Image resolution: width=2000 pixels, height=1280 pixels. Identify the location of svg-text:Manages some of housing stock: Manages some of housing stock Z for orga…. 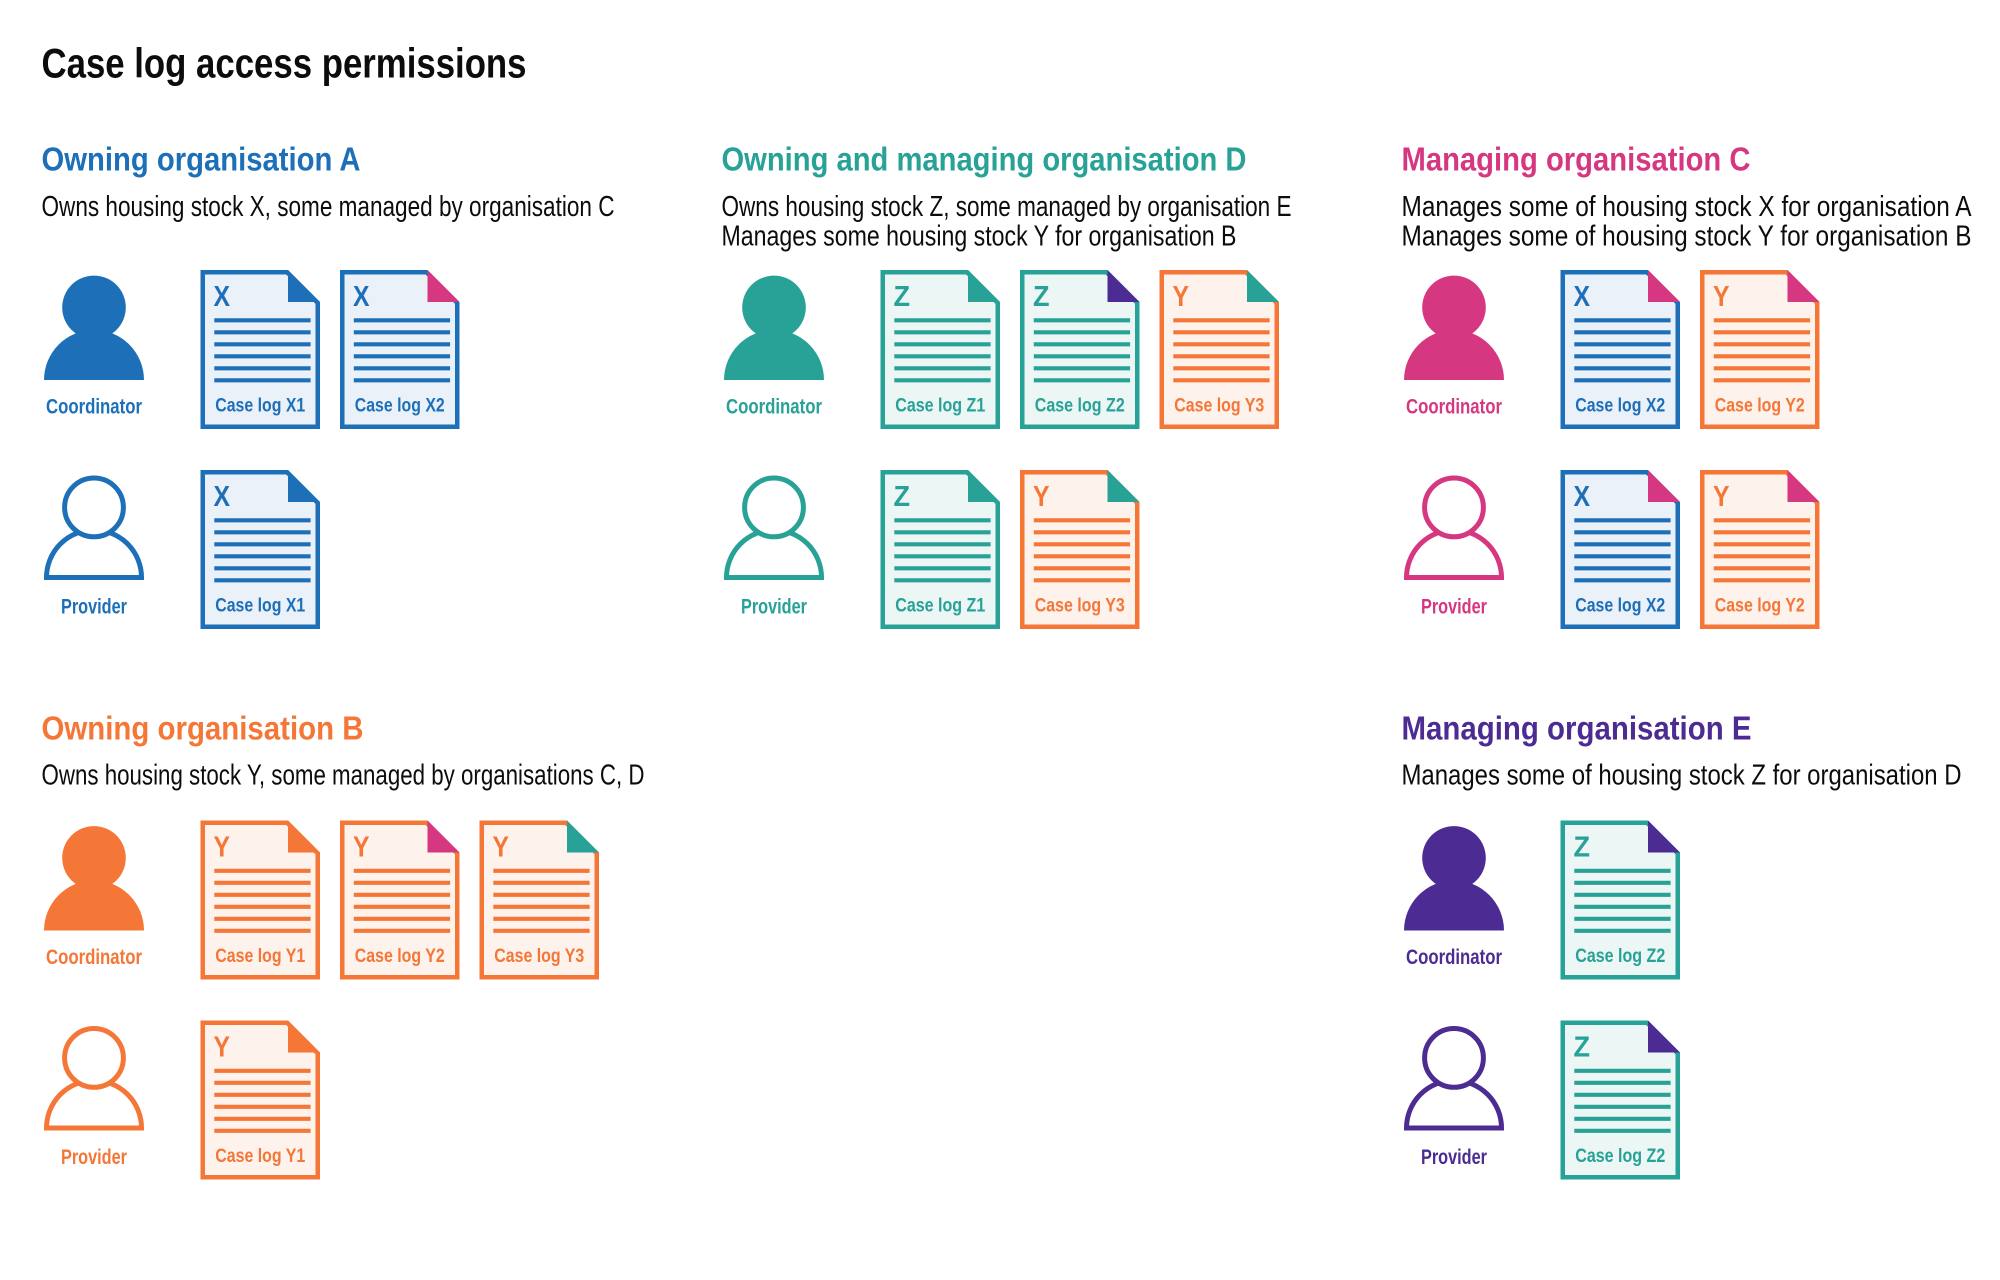
(1682, 775).